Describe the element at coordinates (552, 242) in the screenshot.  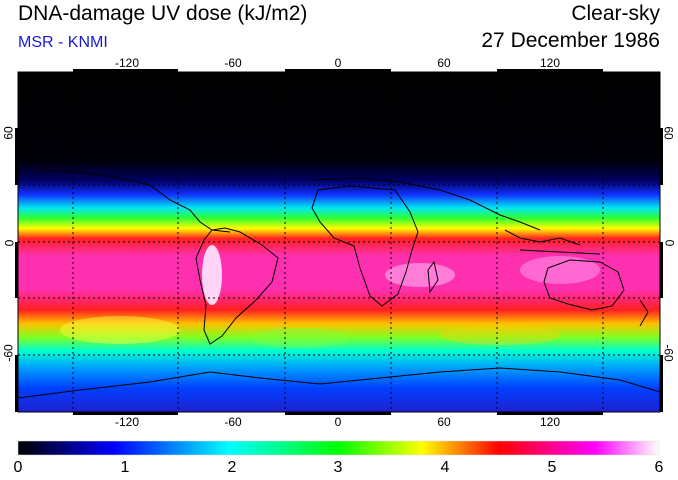
I see `indonesia-coast` at that location.